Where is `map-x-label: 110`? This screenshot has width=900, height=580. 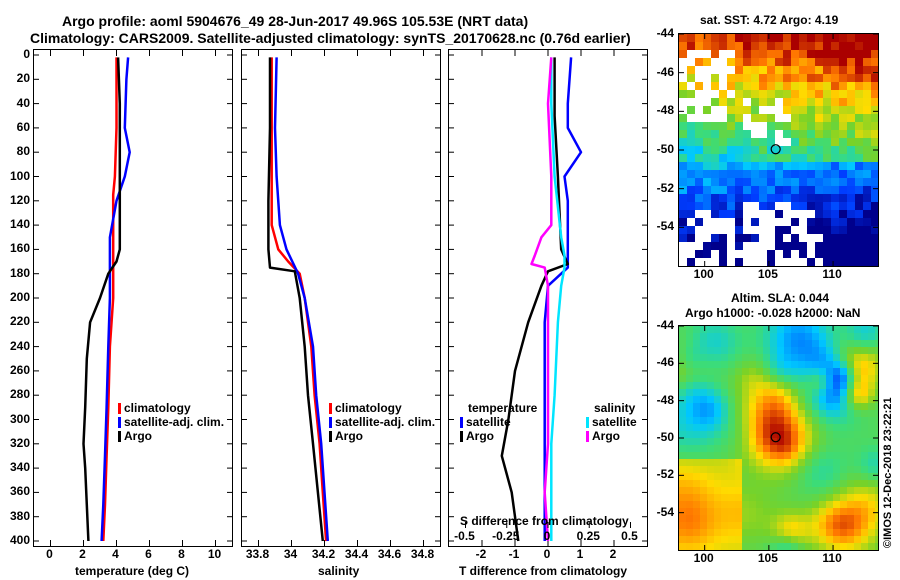
map-x-label: 110 is located at coordinates (832, 558).